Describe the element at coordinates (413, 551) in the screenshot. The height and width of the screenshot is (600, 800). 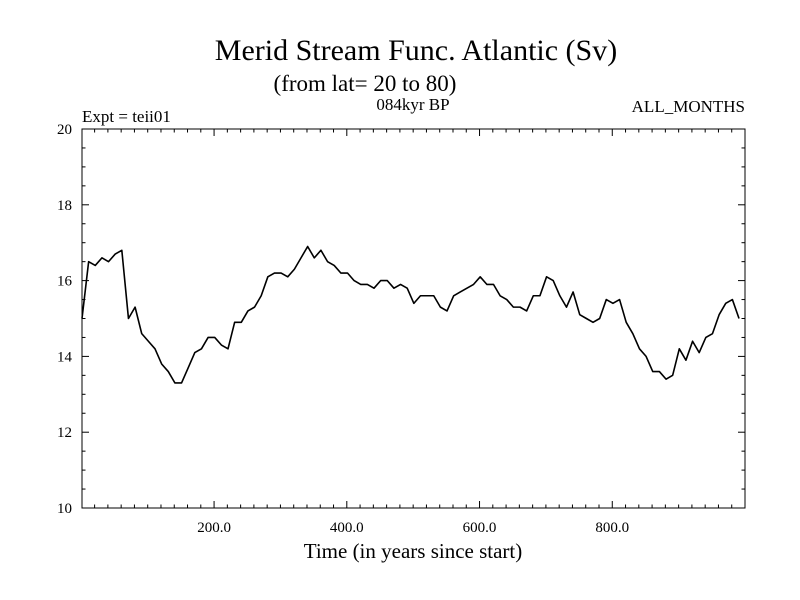
I see `x-axis-label: Time (in years since start)` at that location.